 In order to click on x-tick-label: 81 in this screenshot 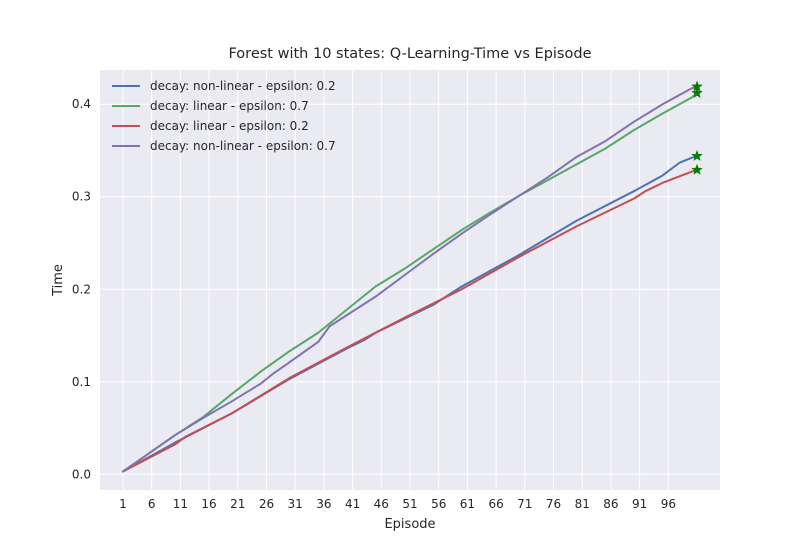, I will do `click(582, 504)`.